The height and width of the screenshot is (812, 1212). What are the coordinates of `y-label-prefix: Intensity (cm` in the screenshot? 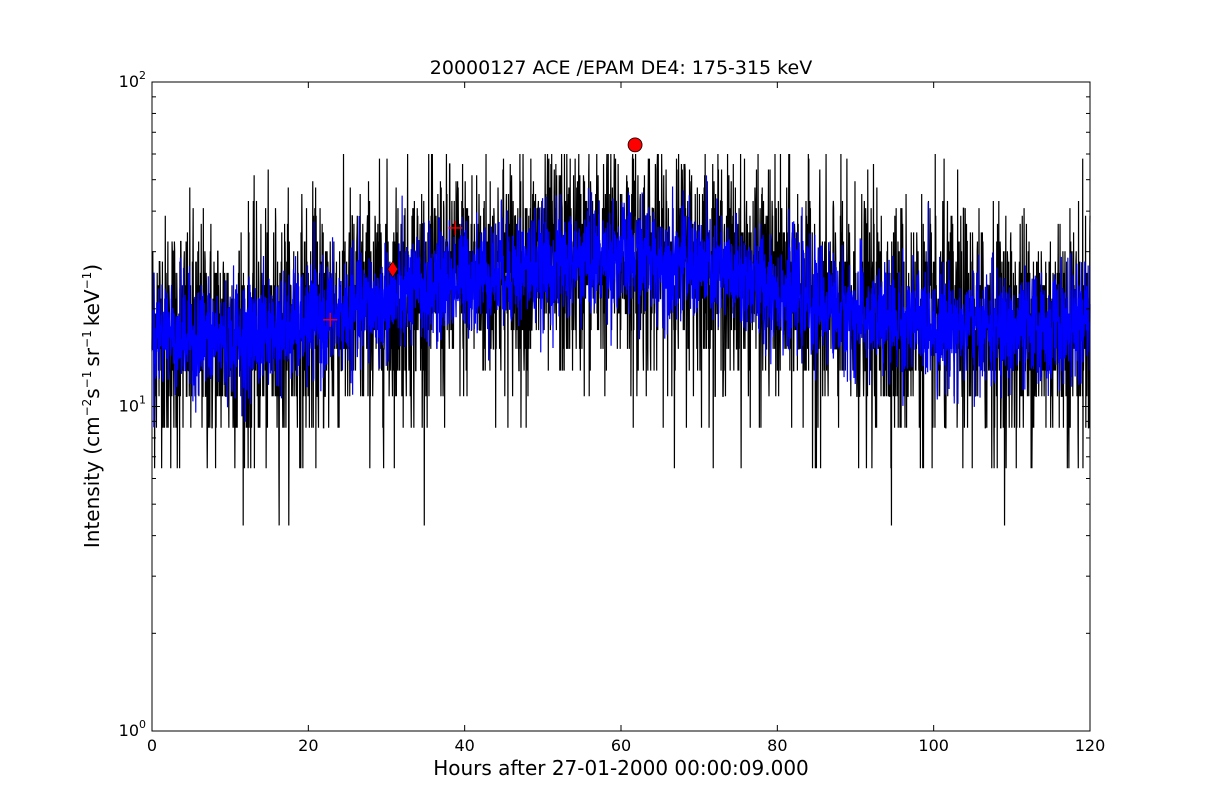 It's located at (92, 482).